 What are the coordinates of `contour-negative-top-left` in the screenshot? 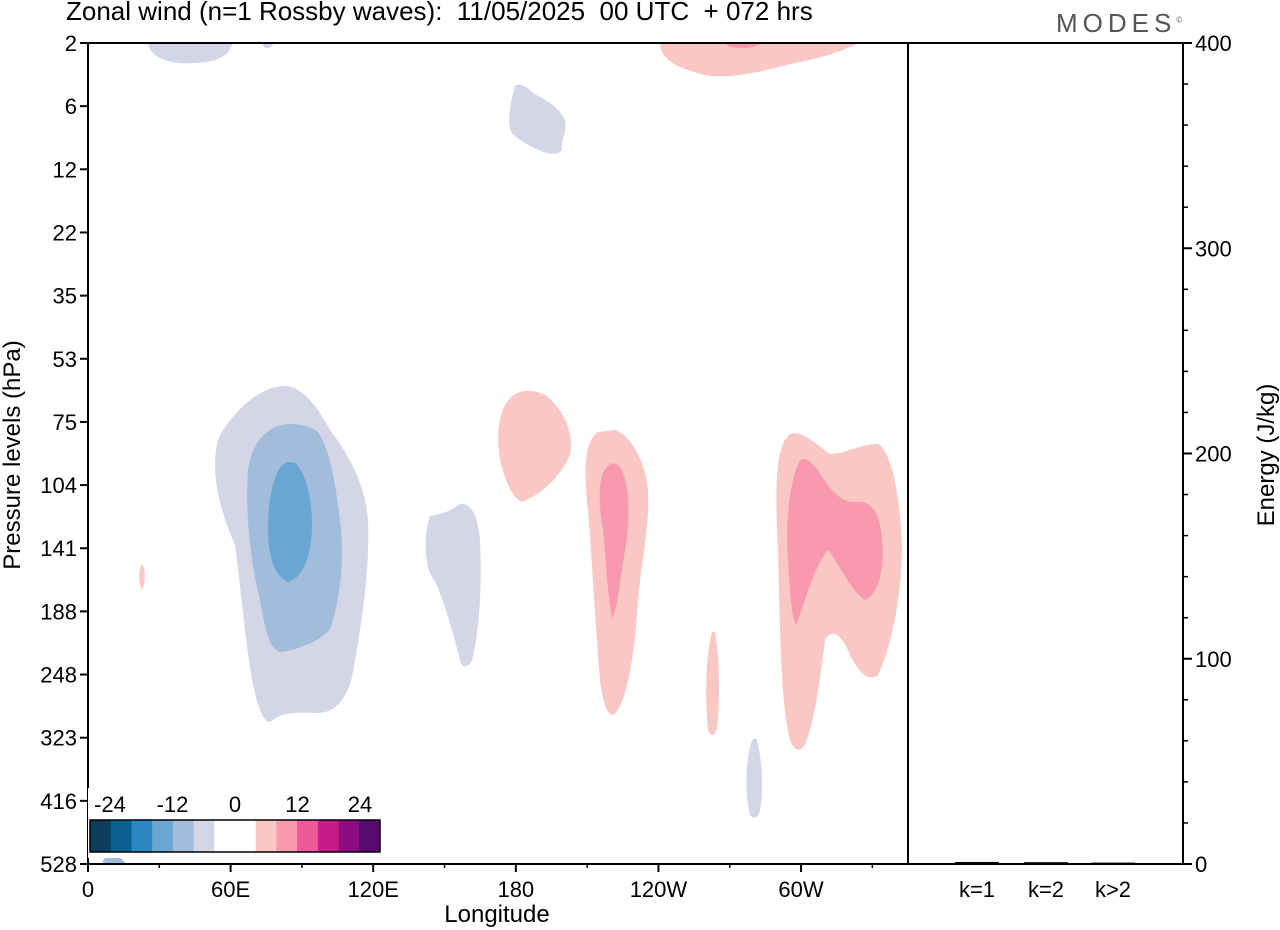 It's located at (190, 53).